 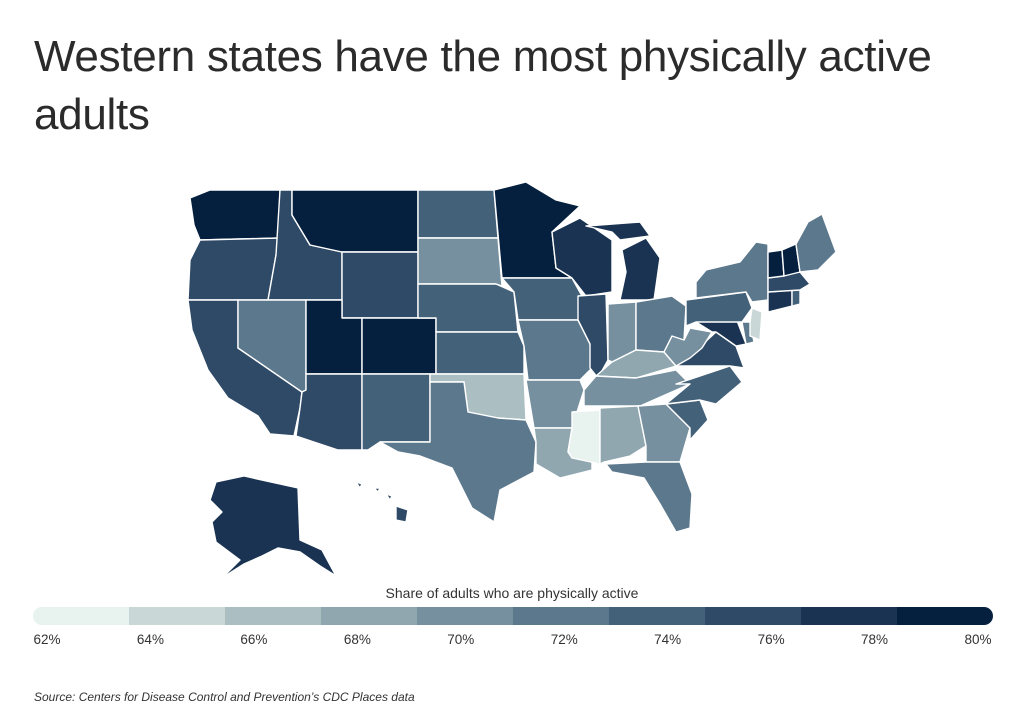 What do you see at coordinates (584, 437) in the screenshot?
I see `state-ms` at bounding box center [584, 437].